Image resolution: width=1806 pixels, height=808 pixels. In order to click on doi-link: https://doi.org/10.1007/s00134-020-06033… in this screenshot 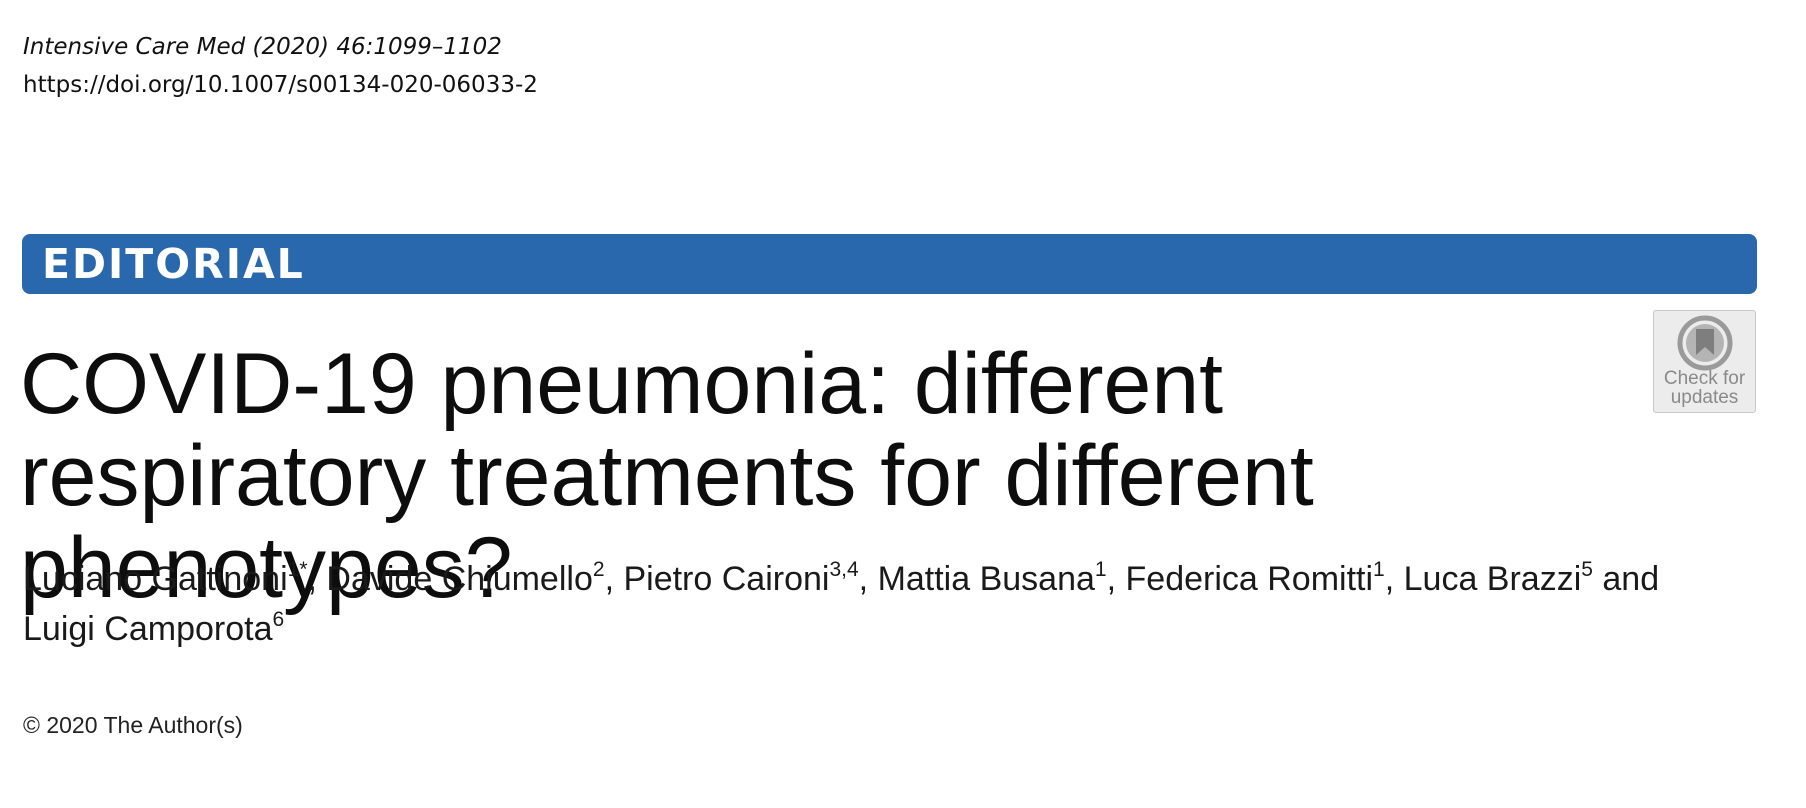, I will do `click(280, 85)`.